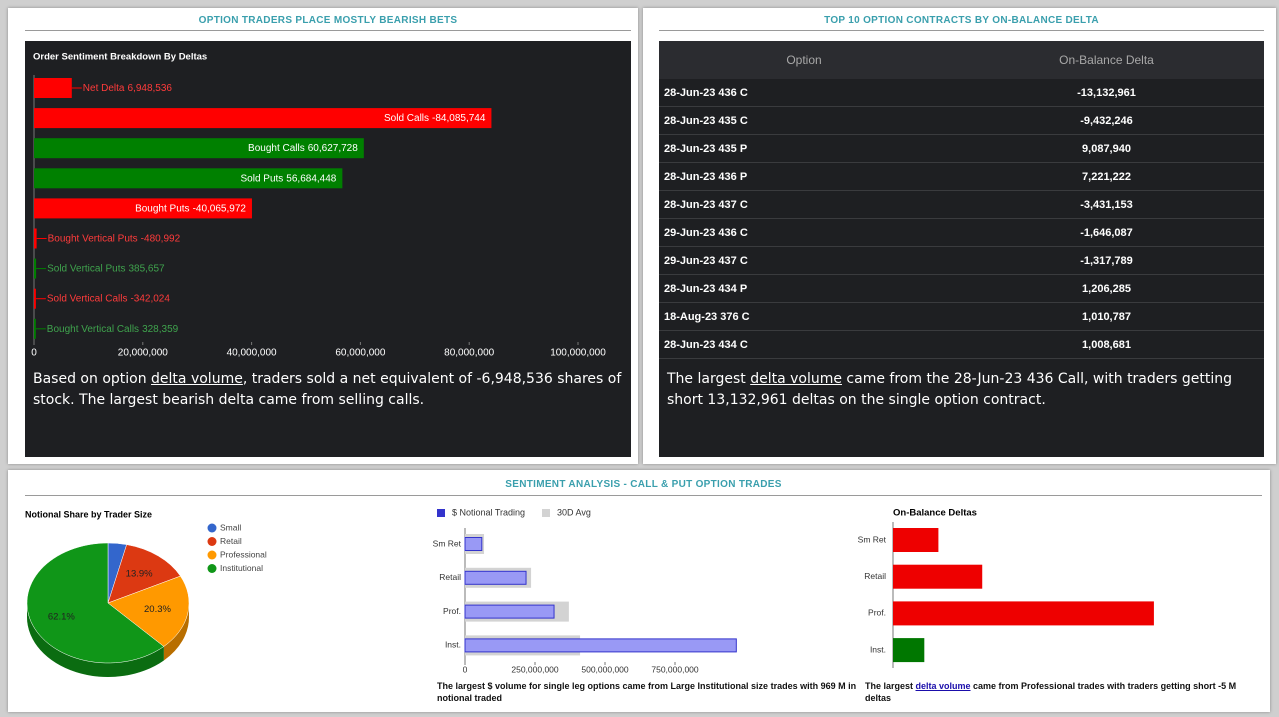  I want to click on table-row: 28-Jun-23 436 C -13,132,961, so click(961, 93).